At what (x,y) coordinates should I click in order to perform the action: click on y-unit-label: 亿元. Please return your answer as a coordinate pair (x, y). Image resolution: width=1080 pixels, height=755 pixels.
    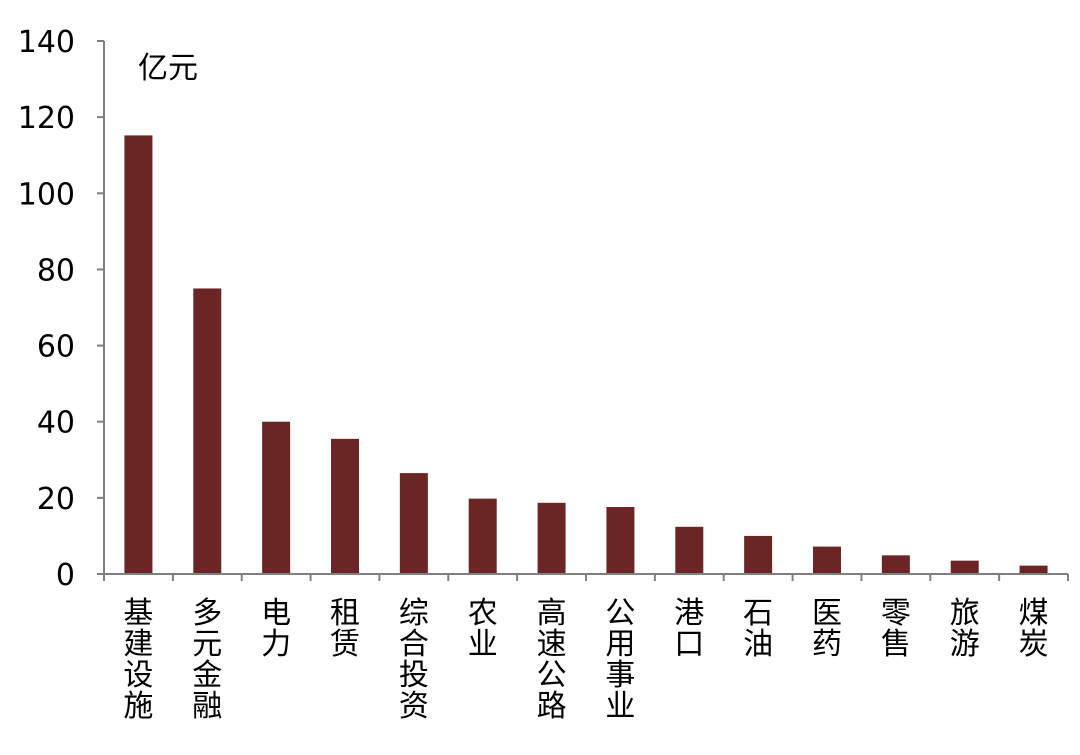
    Looking at the image, I should click on (168, 68).